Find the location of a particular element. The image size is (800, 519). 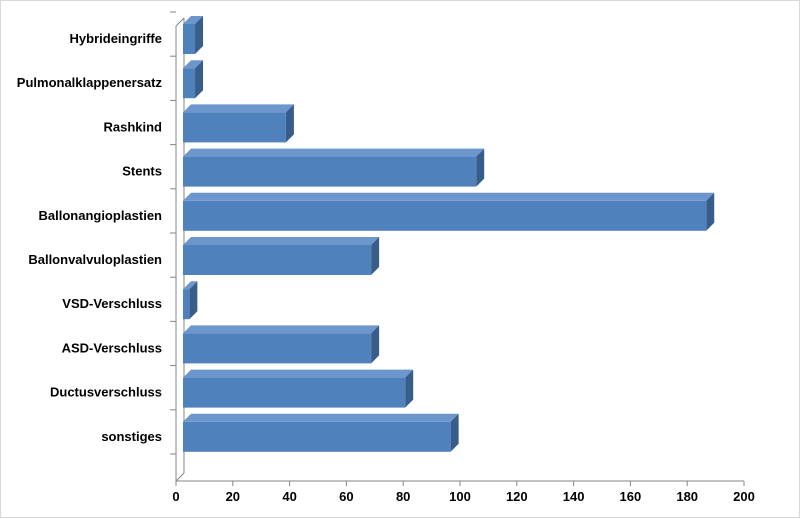

x-tick-label: 20 is located at coordinates (233, 496).